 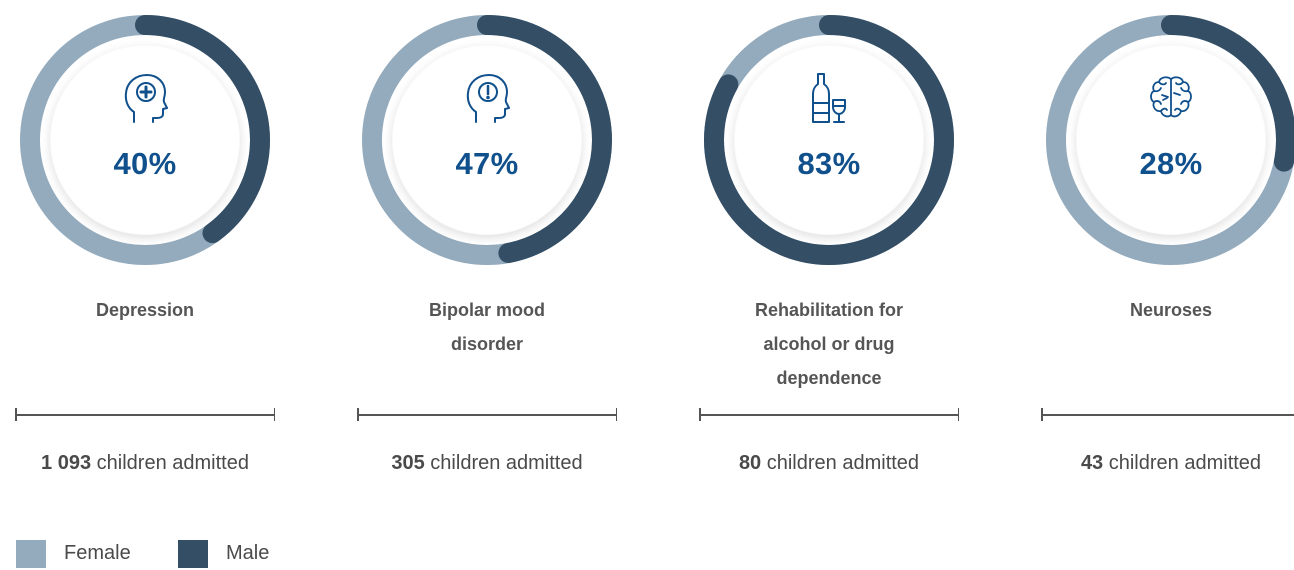 I want to click on legend-swatch-female, so click(x=31, y=554).